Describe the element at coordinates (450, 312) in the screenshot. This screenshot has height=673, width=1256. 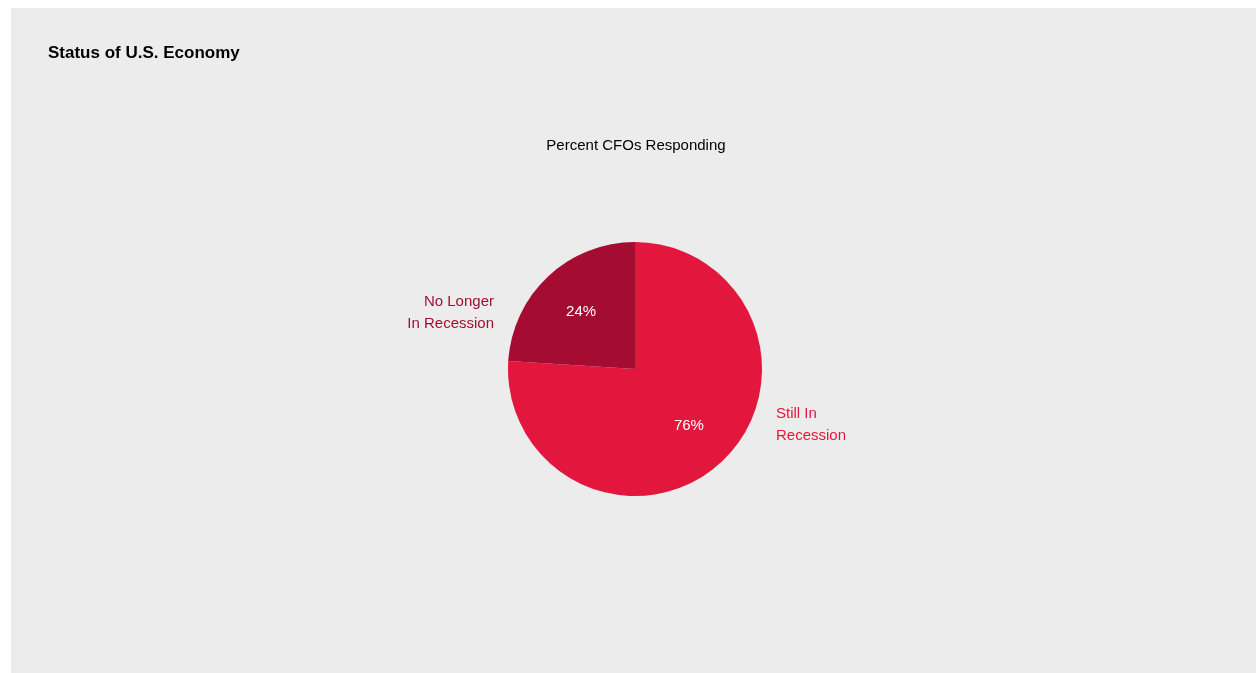
I see `slice-label: No Longer In Recession` at that location.